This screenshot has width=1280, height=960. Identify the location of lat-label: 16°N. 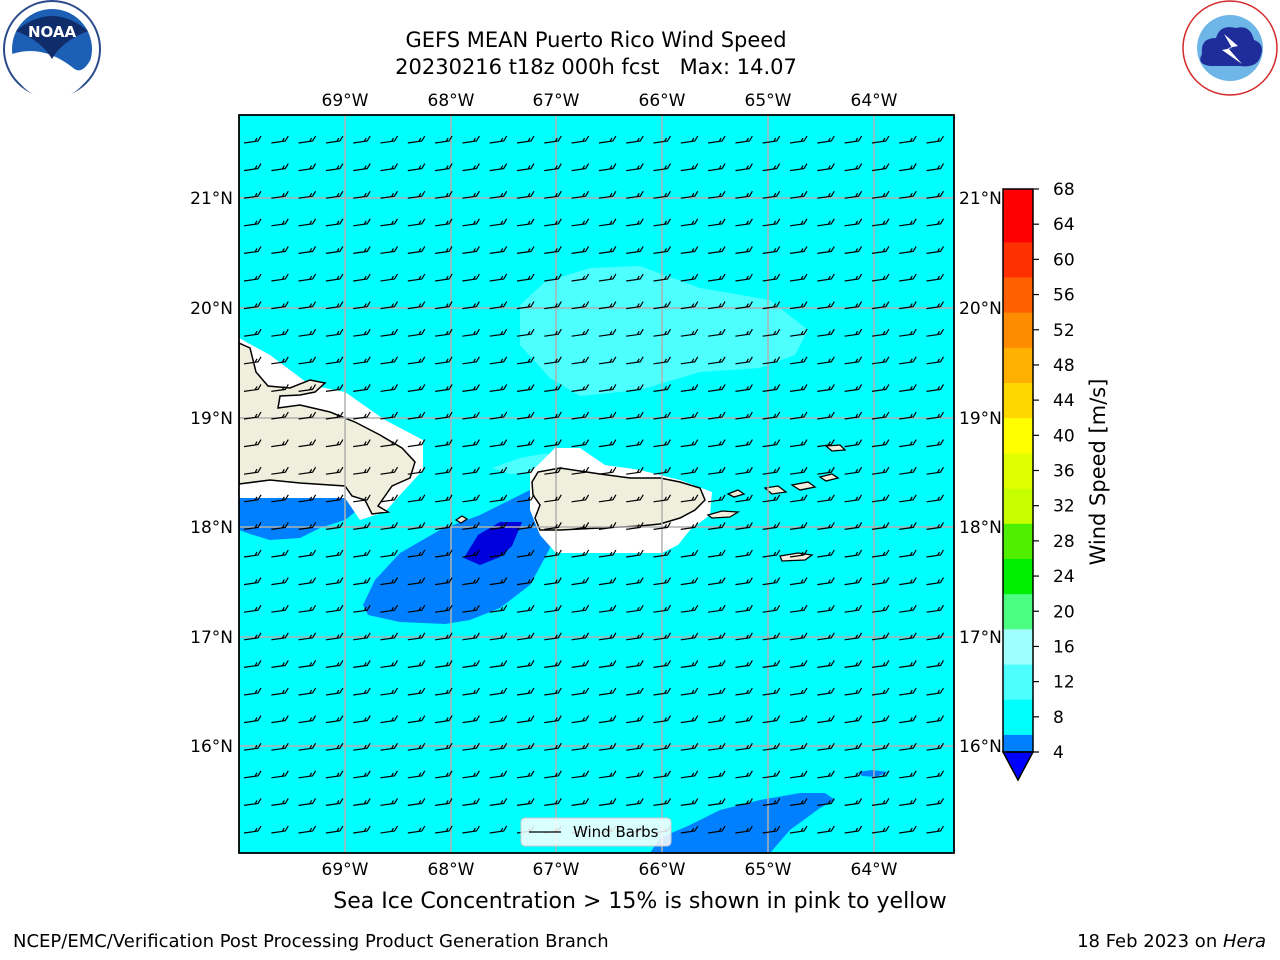
(980, 747).